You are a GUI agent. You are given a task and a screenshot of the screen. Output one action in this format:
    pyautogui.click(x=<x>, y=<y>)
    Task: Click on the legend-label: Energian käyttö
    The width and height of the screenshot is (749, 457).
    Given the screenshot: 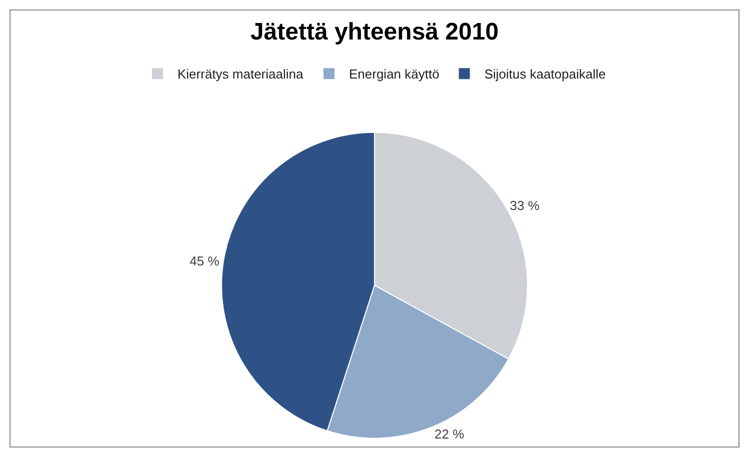 What is the action you would take?
    pyautogui.click(x=394, y=74)
    